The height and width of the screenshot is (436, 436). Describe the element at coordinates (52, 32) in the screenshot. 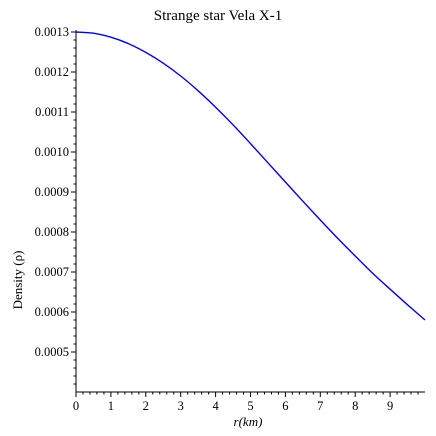

I see `y-tick-label: 0.0013` at that location.